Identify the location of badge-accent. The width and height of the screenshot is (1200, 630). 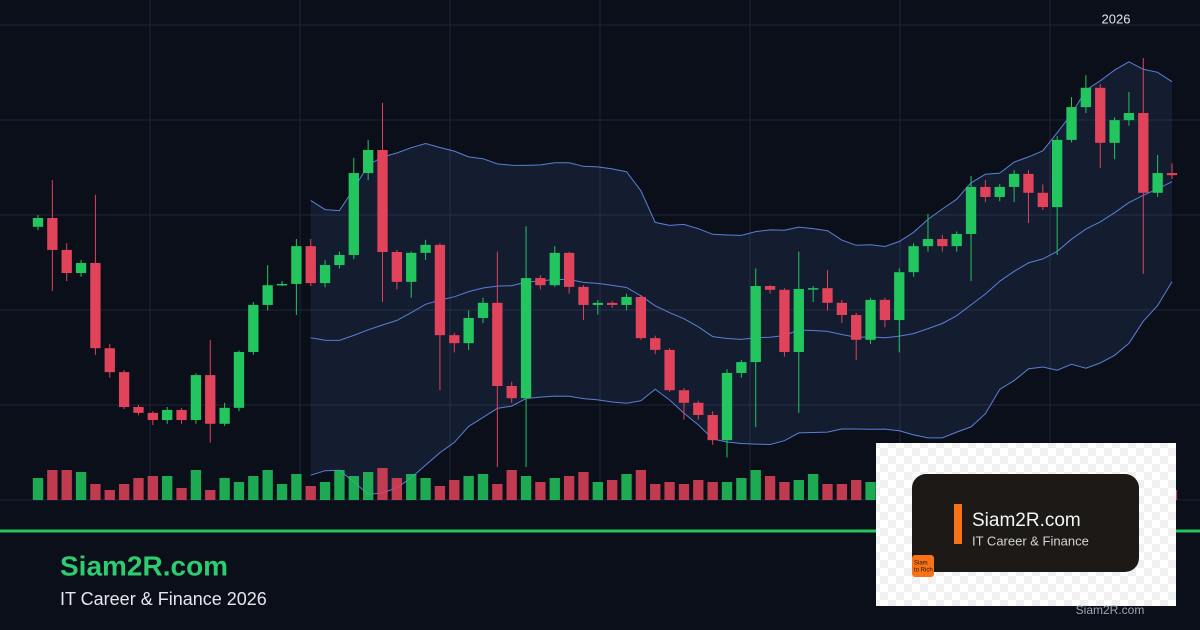
(958, 524).